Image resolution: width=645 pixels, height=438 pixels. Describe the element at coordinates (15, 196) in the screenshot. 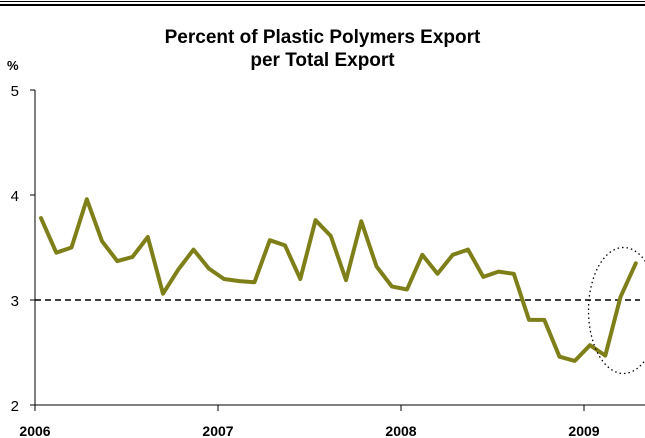

I see `y-tick-label: 4` at that location.